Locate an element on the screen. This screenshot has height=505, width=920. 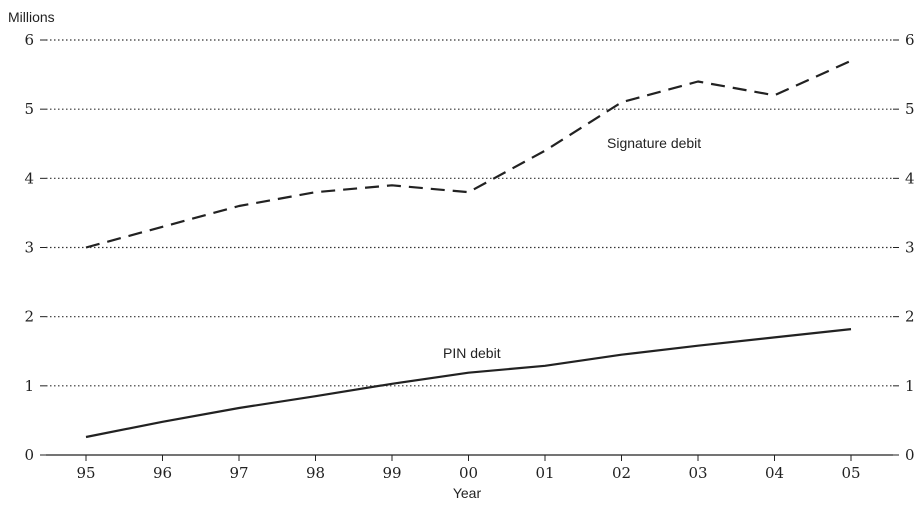
x-tick-label: 99 is located at coordinates (391, 473).